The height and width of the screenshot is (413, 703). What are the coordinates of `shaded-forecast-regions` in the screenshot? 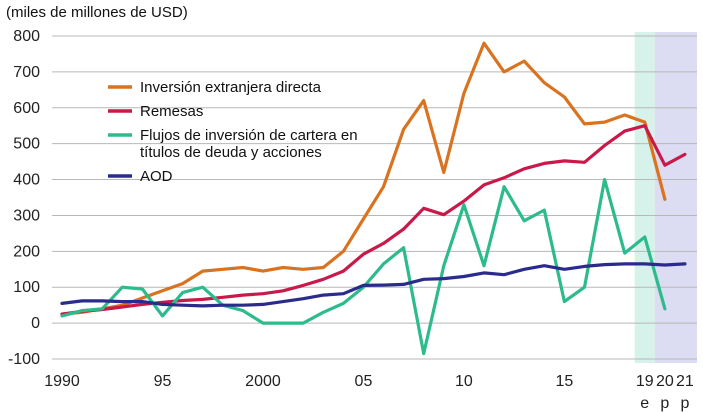 It's located at (665, 197).